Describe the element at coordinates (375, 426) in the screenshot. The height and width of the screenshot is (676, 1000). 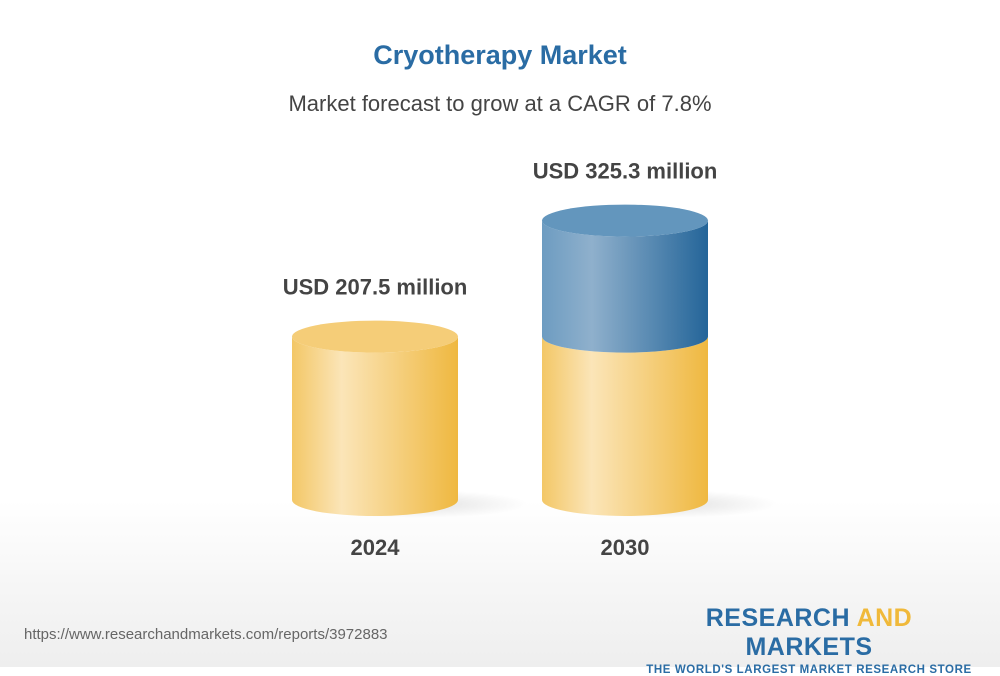
I see `bar-2024-base` at that location.